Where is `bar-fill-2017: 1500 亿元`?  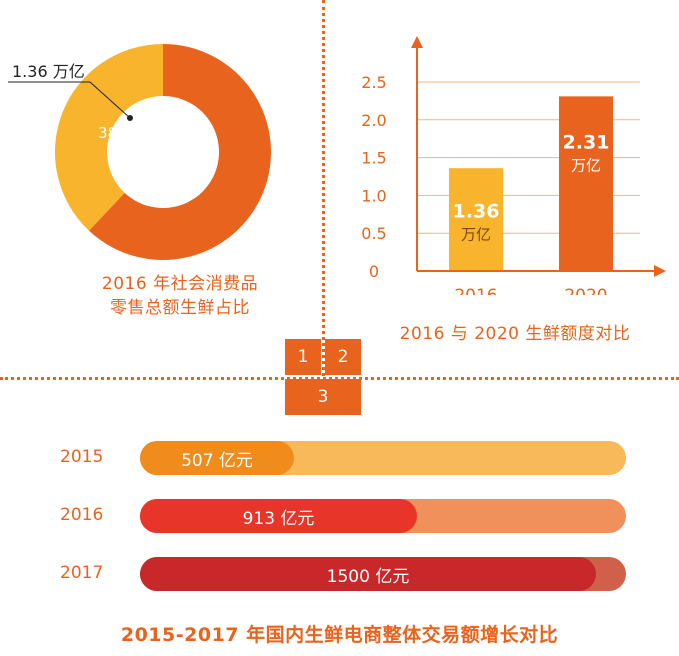
bar-fill-2017: 1500 亿元 is located at coordinates (368, 574).